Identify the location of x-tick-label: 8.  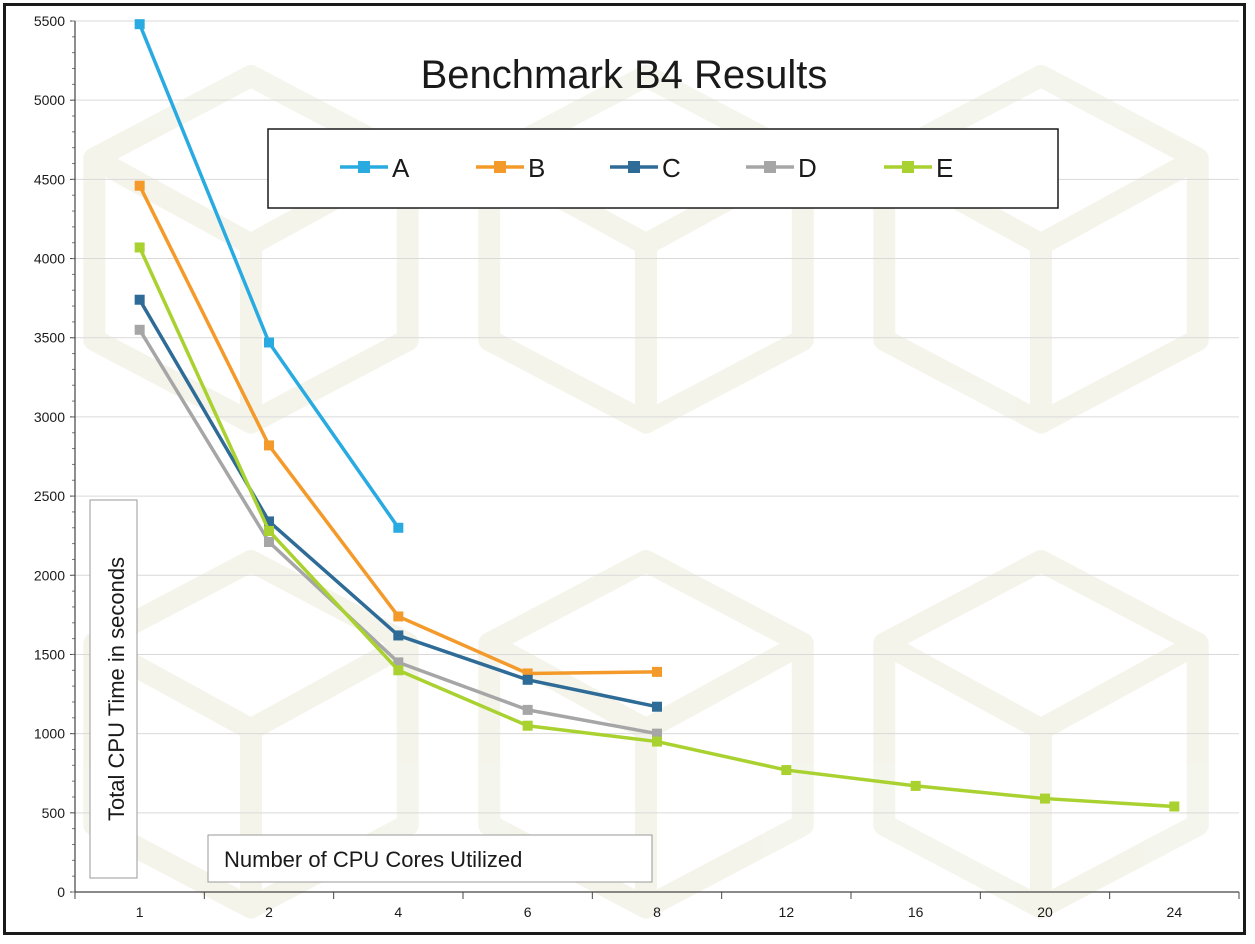
(657, 912).